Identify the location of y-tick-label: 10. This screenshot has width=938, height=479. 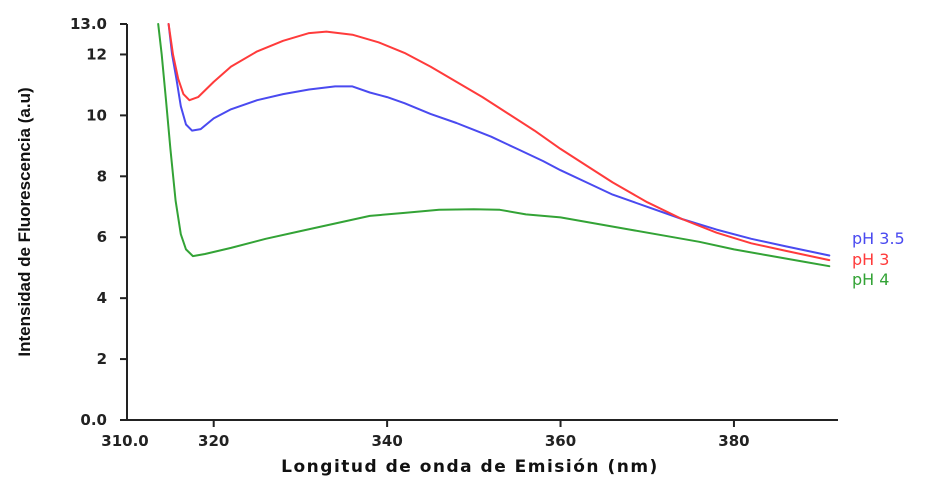
(96, 115).